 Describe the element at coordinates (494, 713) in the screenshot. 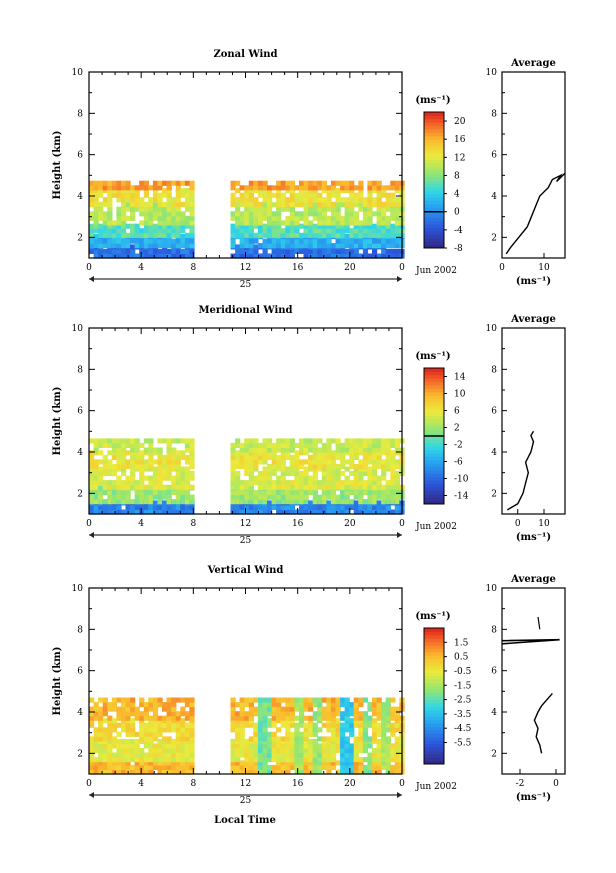

I see `profile-y-tick-label: 4` at that location.